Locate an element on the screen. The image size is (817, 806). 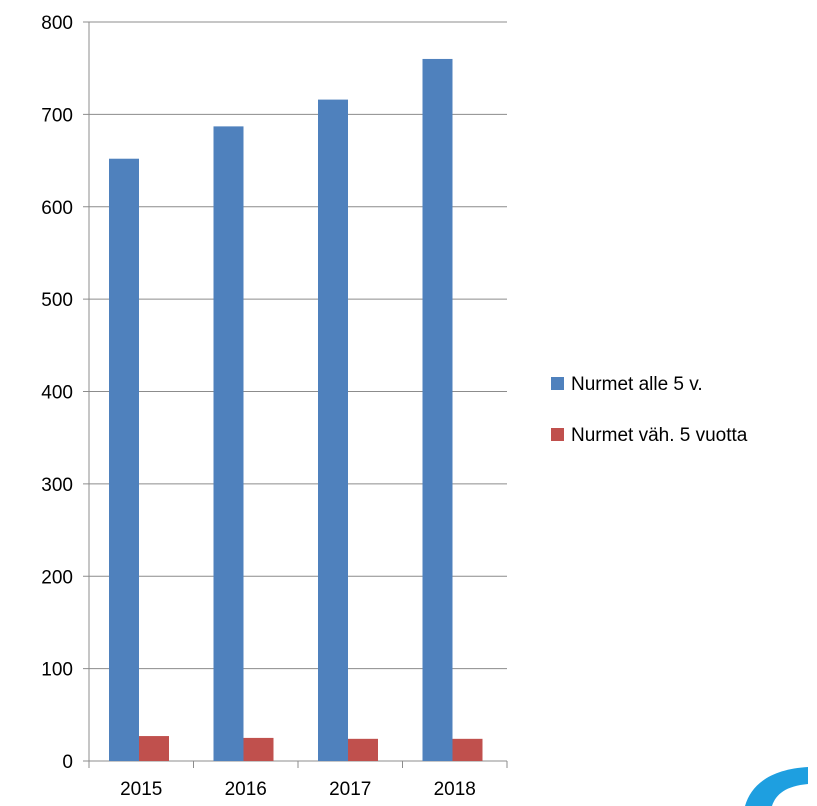
y-tick-label: 100 is located at coordinates (57, 670).